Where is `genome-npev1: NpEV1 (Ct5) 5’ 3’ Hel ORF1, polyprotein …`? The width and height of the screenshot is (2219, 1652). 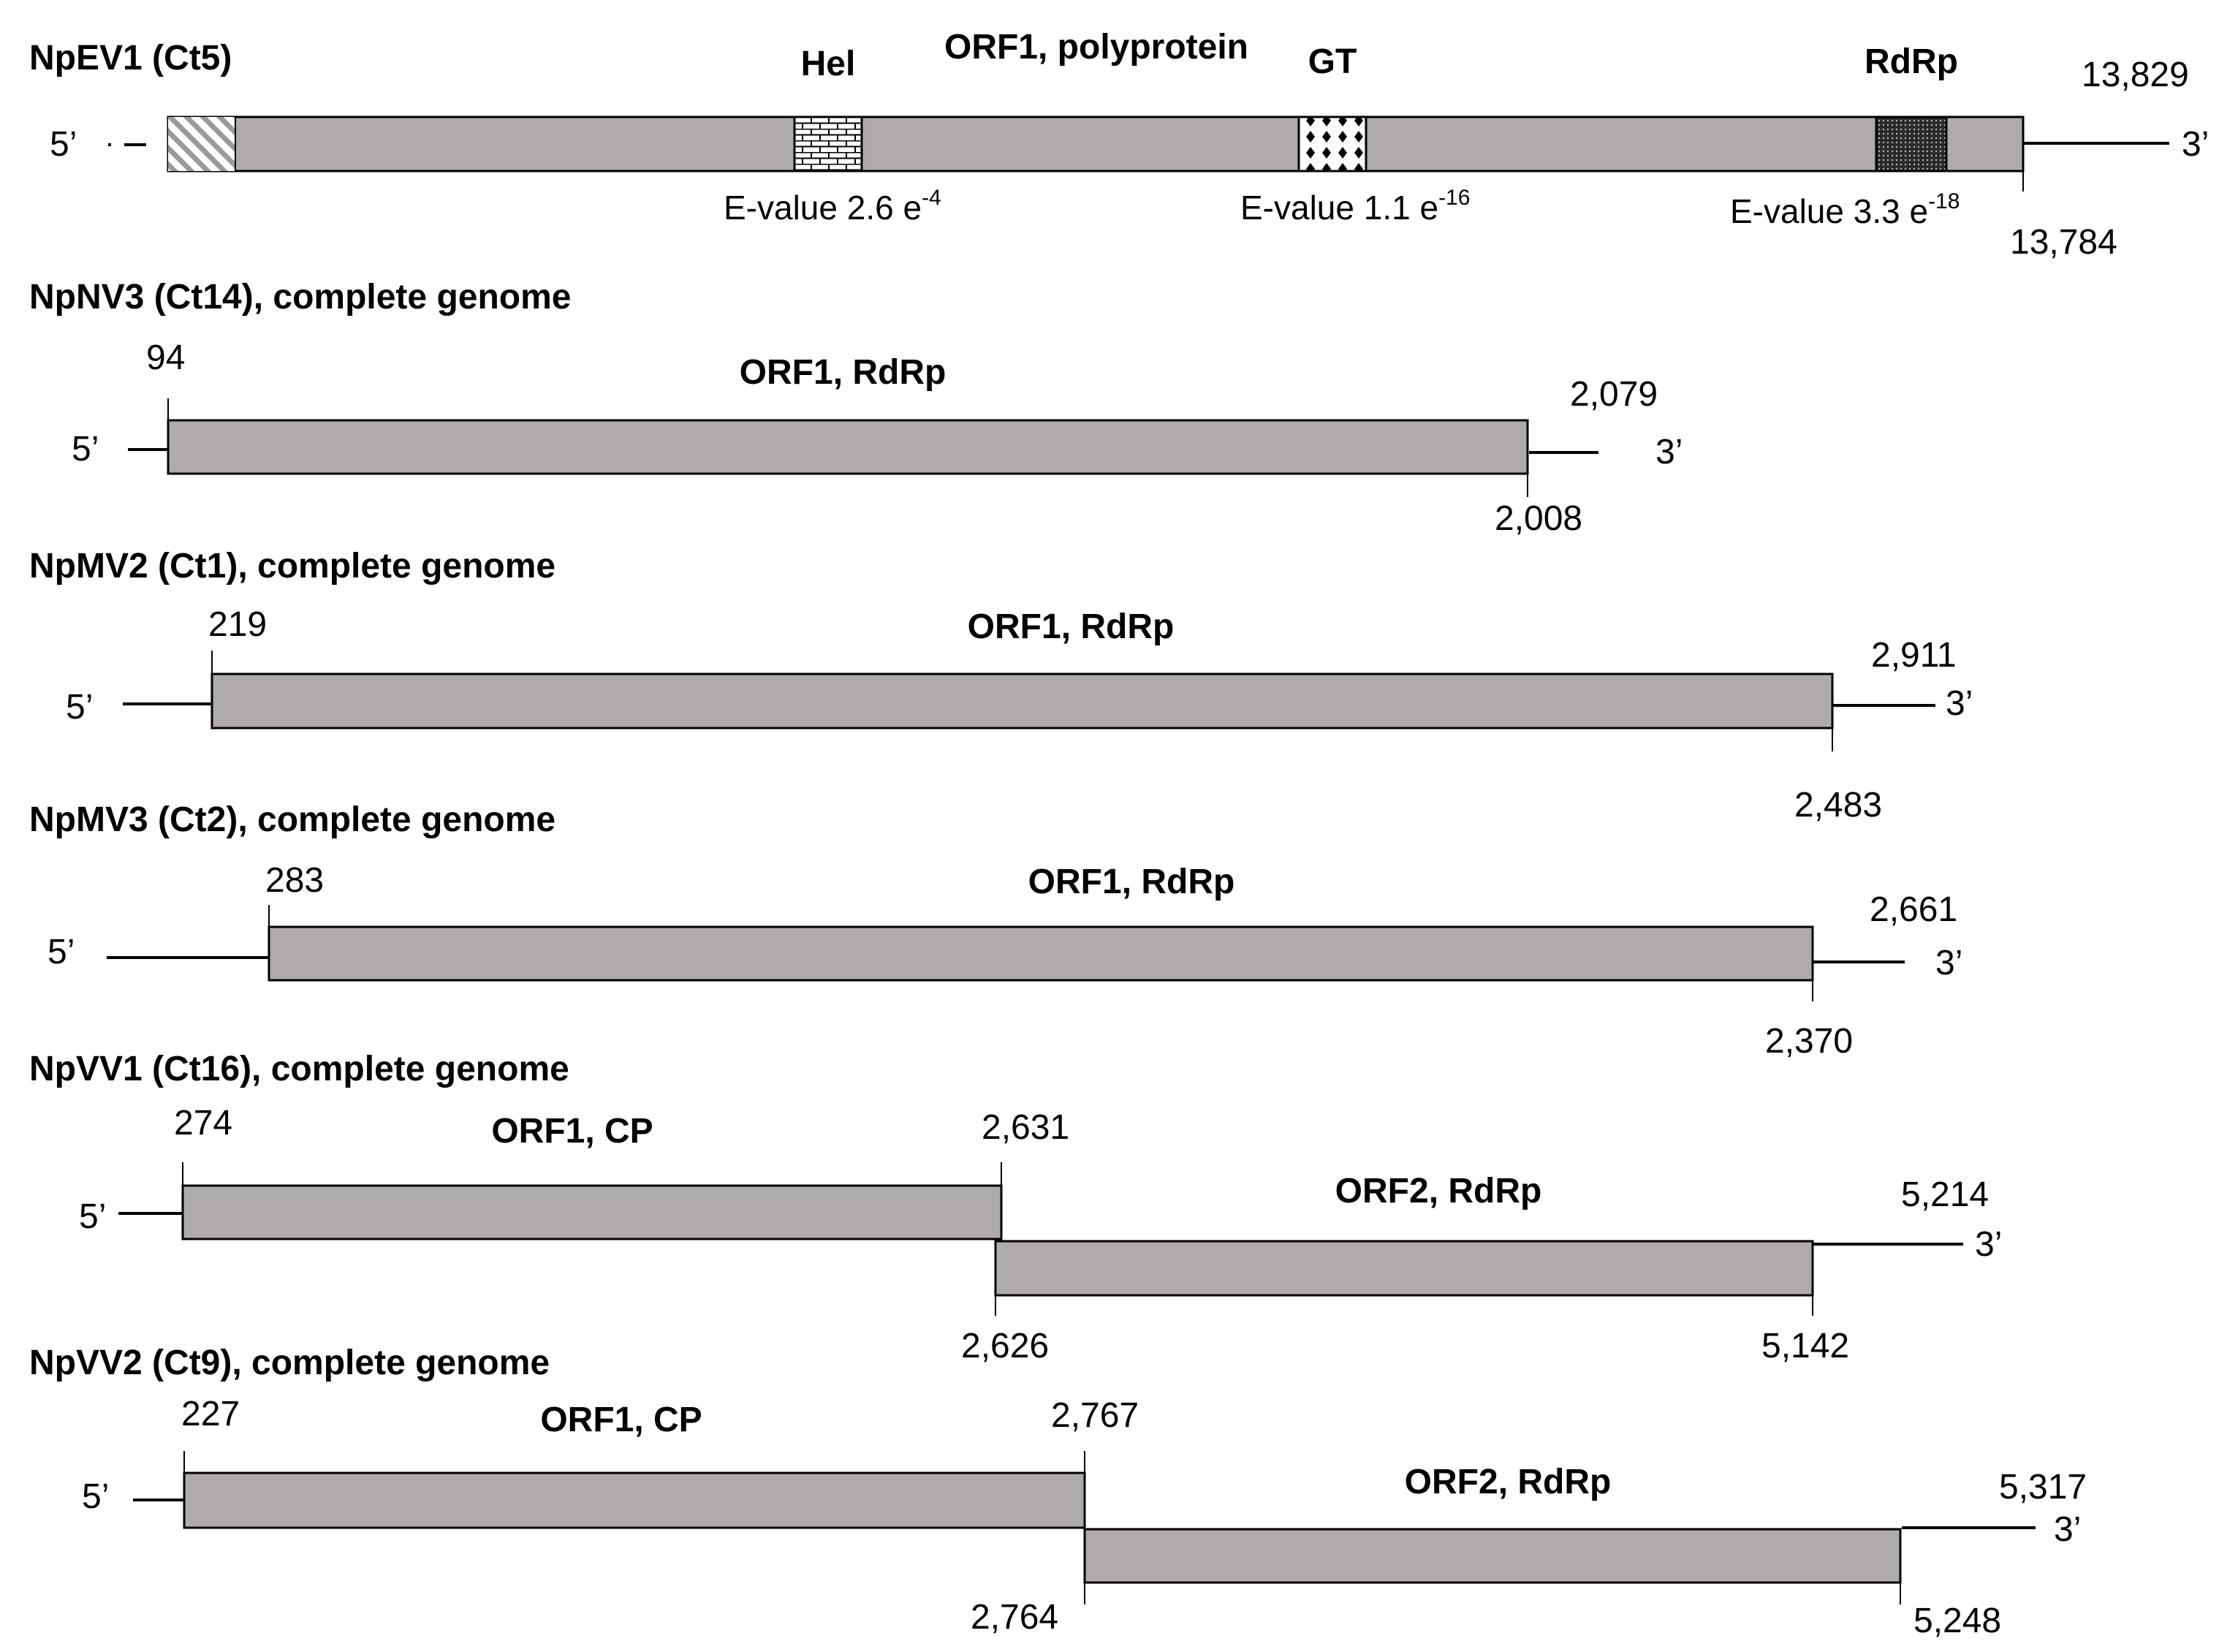 genome-npev1: NpEV1 (Ct5) 5’ 3’ Hel ORF1, polyprotein … is located at coordinates (1119, 145).